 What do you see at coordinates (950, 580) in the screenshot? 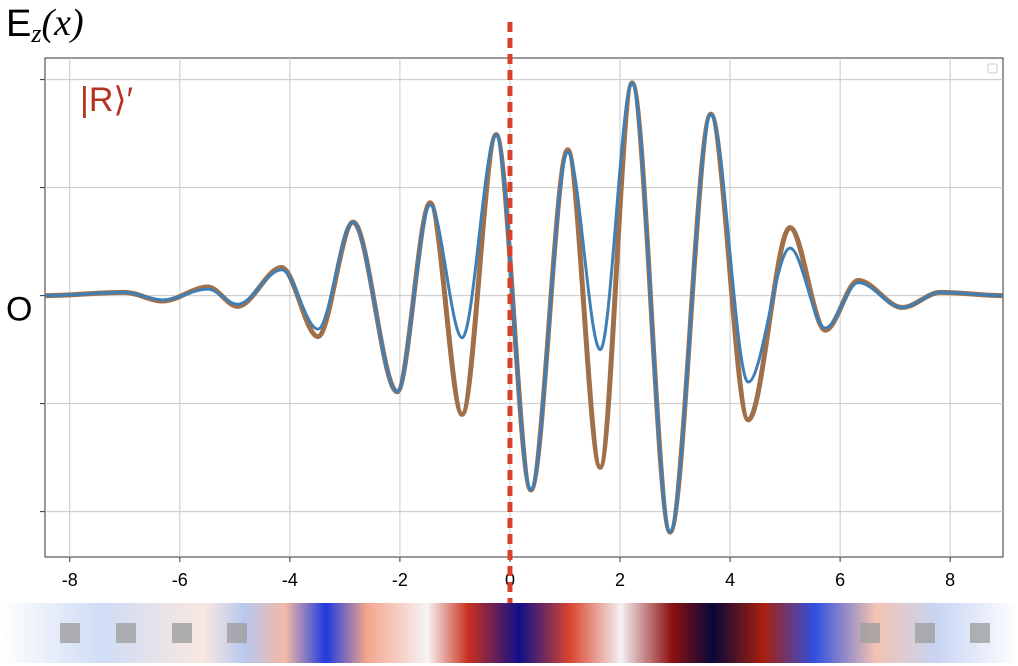
I see `x-tick-label: 8` at bounding box center [950, 580].